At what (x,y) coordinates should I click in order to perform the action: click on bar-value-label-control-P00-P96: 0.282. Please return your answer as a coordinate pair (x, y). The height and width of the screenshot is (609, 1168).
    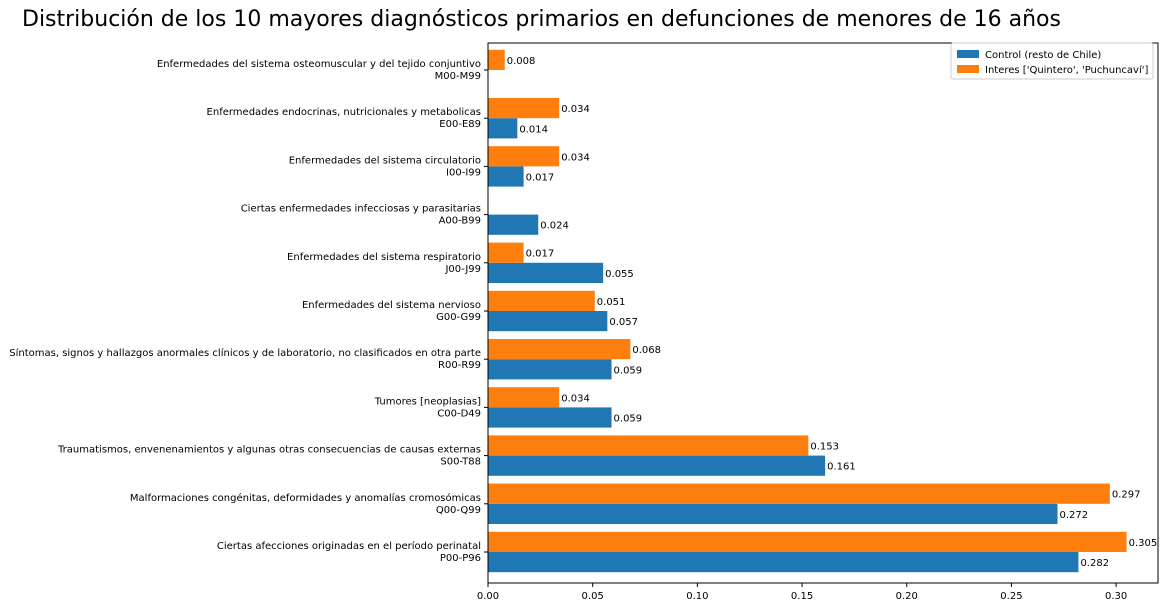
    Looking at the image, I should click on (1094, 563).